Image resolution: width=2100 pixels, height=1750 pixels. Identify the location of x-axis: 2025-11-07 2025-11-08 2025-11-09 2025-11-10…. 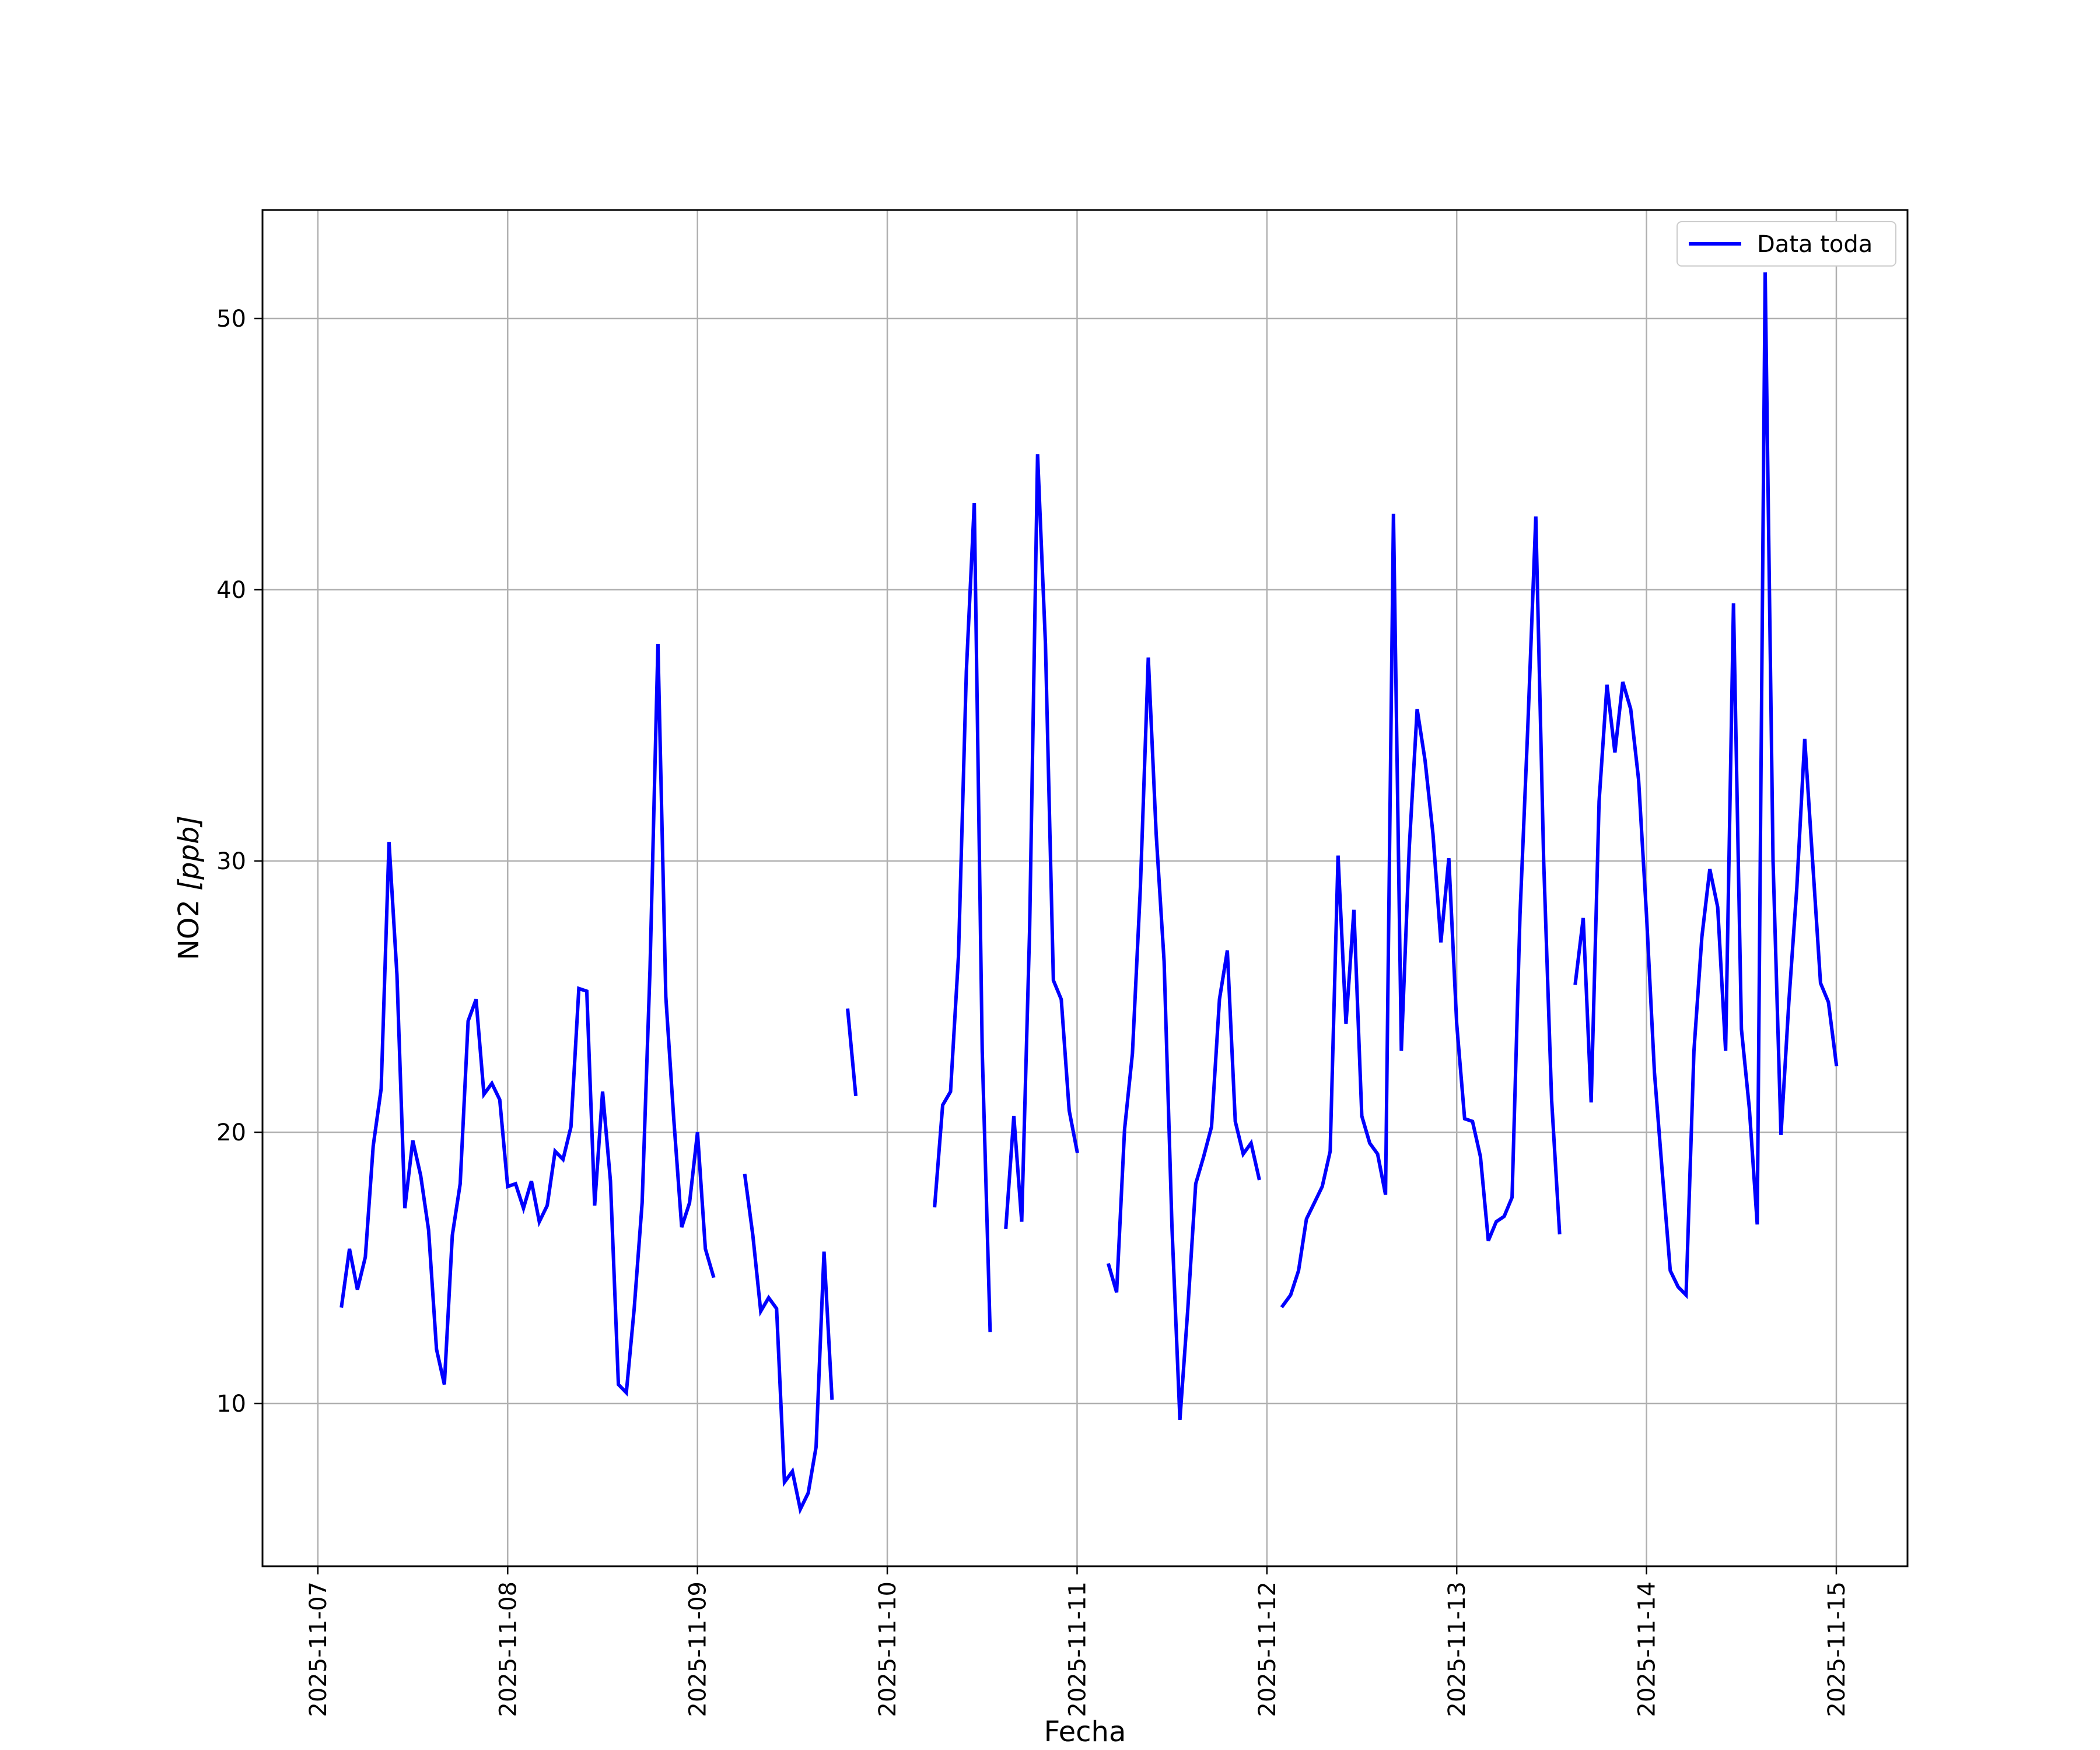
(1077, 1641).